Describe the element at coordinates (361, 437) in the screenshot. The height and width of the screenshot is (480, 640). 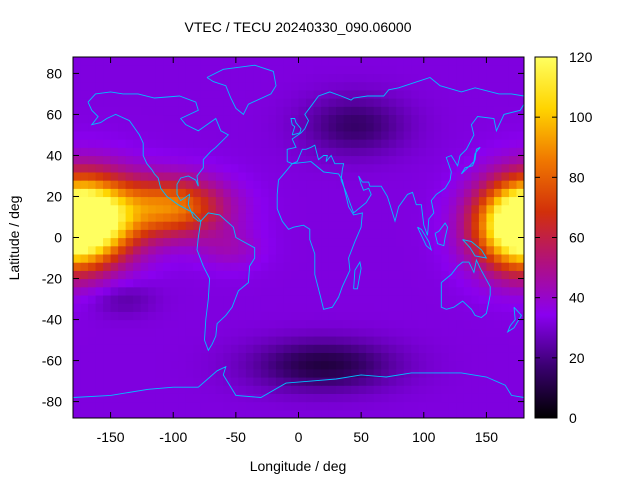
I see `x-tick-label: 50` at that location.